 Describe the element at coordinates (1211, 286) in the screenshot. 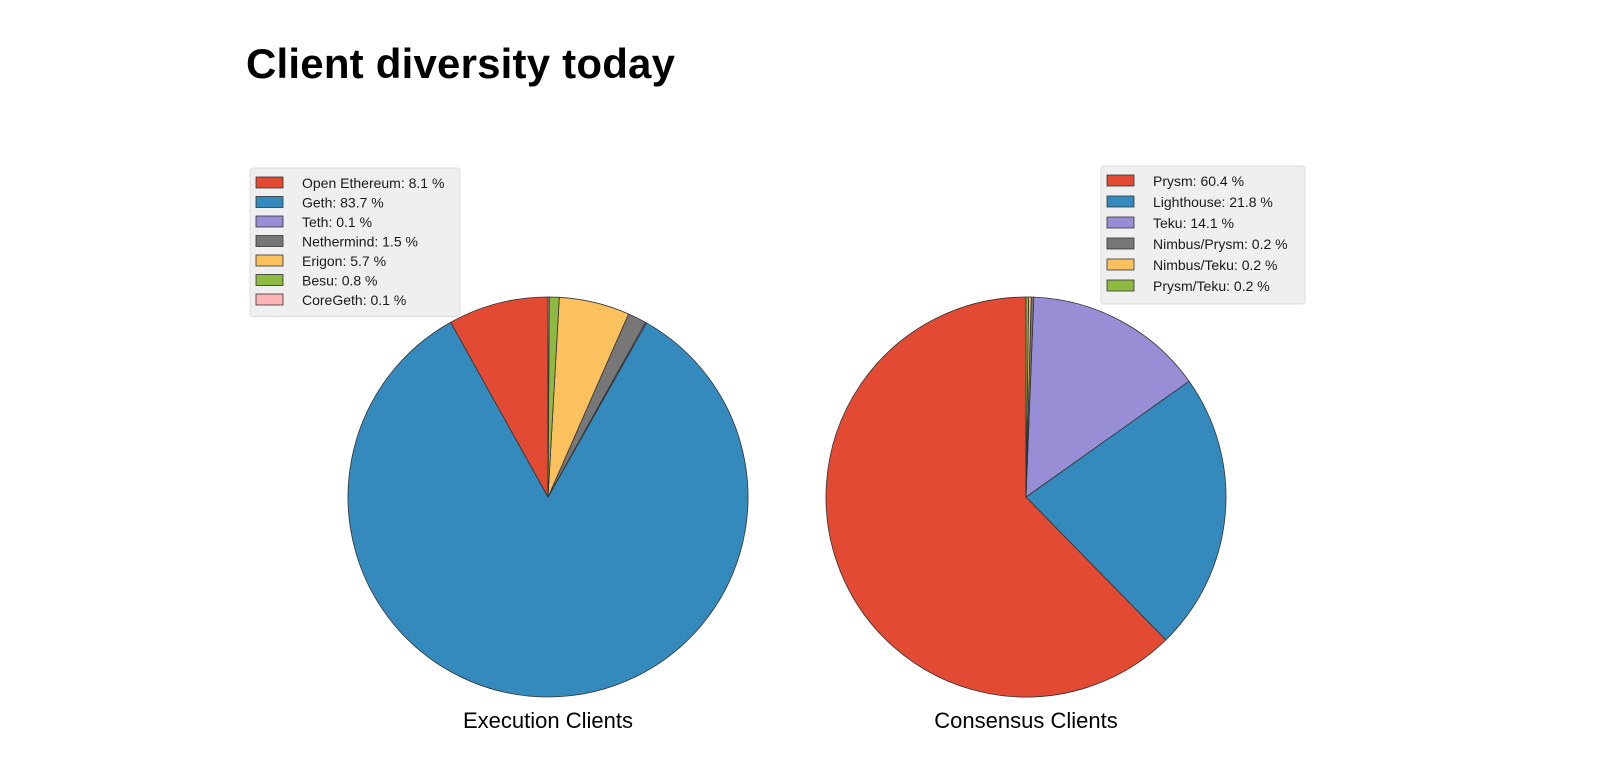

I see `legend-label-prysm-teku: Prysm/Teku: 0.2 %` at that location.